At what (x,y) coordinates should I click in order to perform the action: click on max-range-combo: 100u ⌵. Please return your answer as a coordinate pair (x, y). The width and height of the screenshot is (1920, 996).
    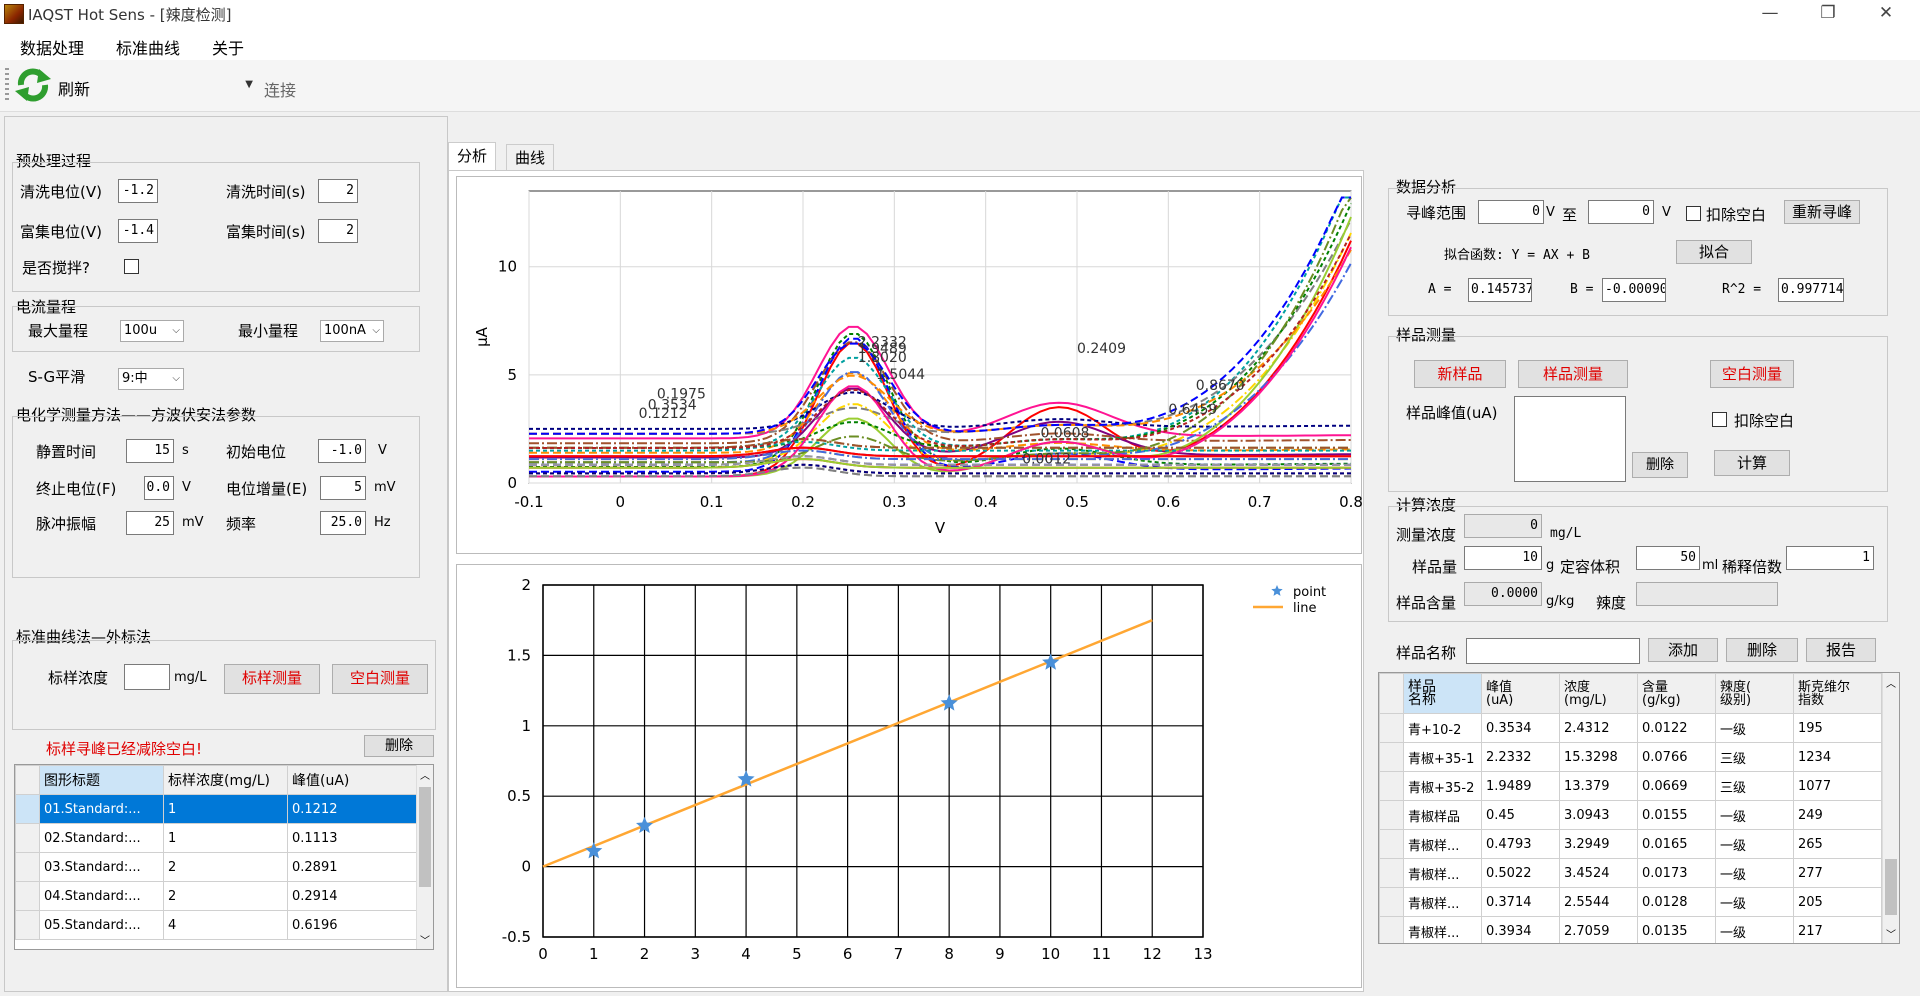
    Looking at the image, I should click on (152, 331).